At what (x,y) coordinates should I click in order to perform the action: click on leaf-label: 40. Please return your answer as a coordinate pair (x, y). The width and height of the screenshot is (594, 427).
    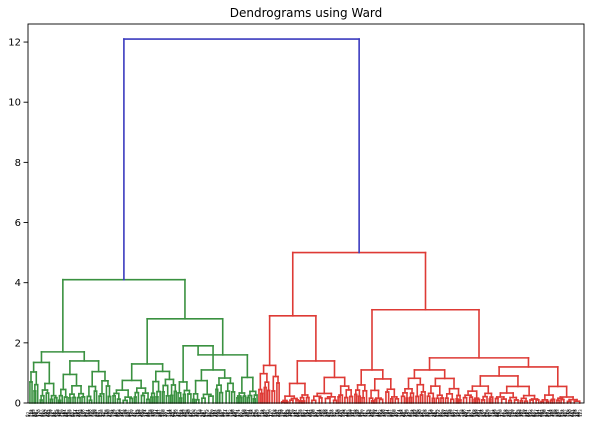
    Looking at the image, I should click on (166, 414).